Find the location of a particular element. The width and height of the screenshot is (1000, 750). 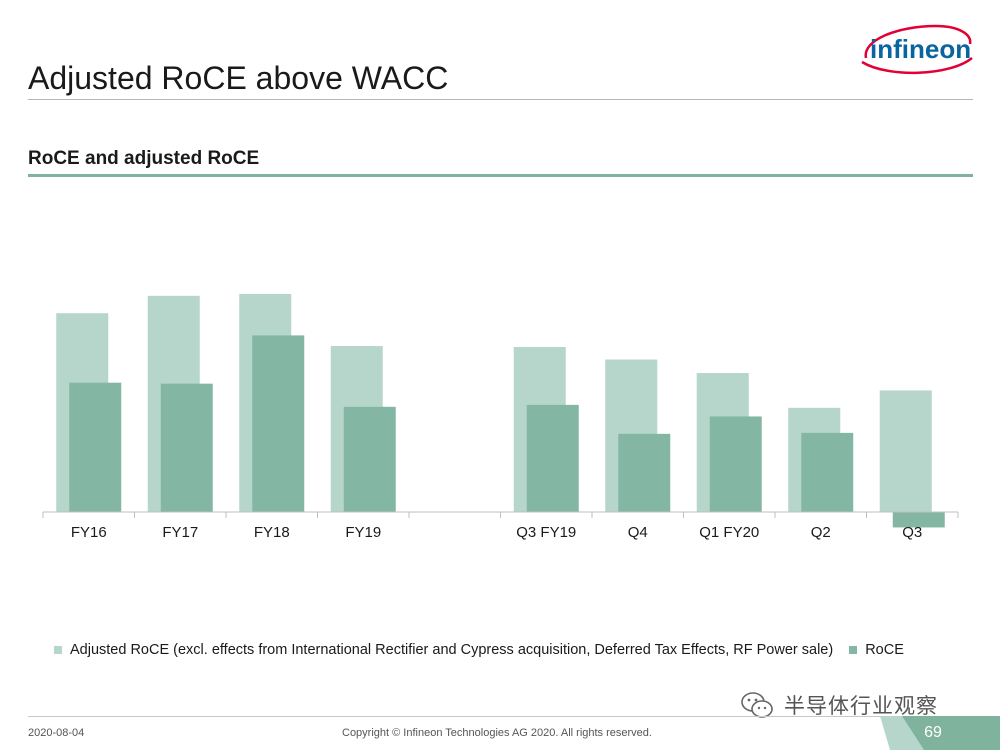

legend-swatch-roce is located at coordinates (853, 650).